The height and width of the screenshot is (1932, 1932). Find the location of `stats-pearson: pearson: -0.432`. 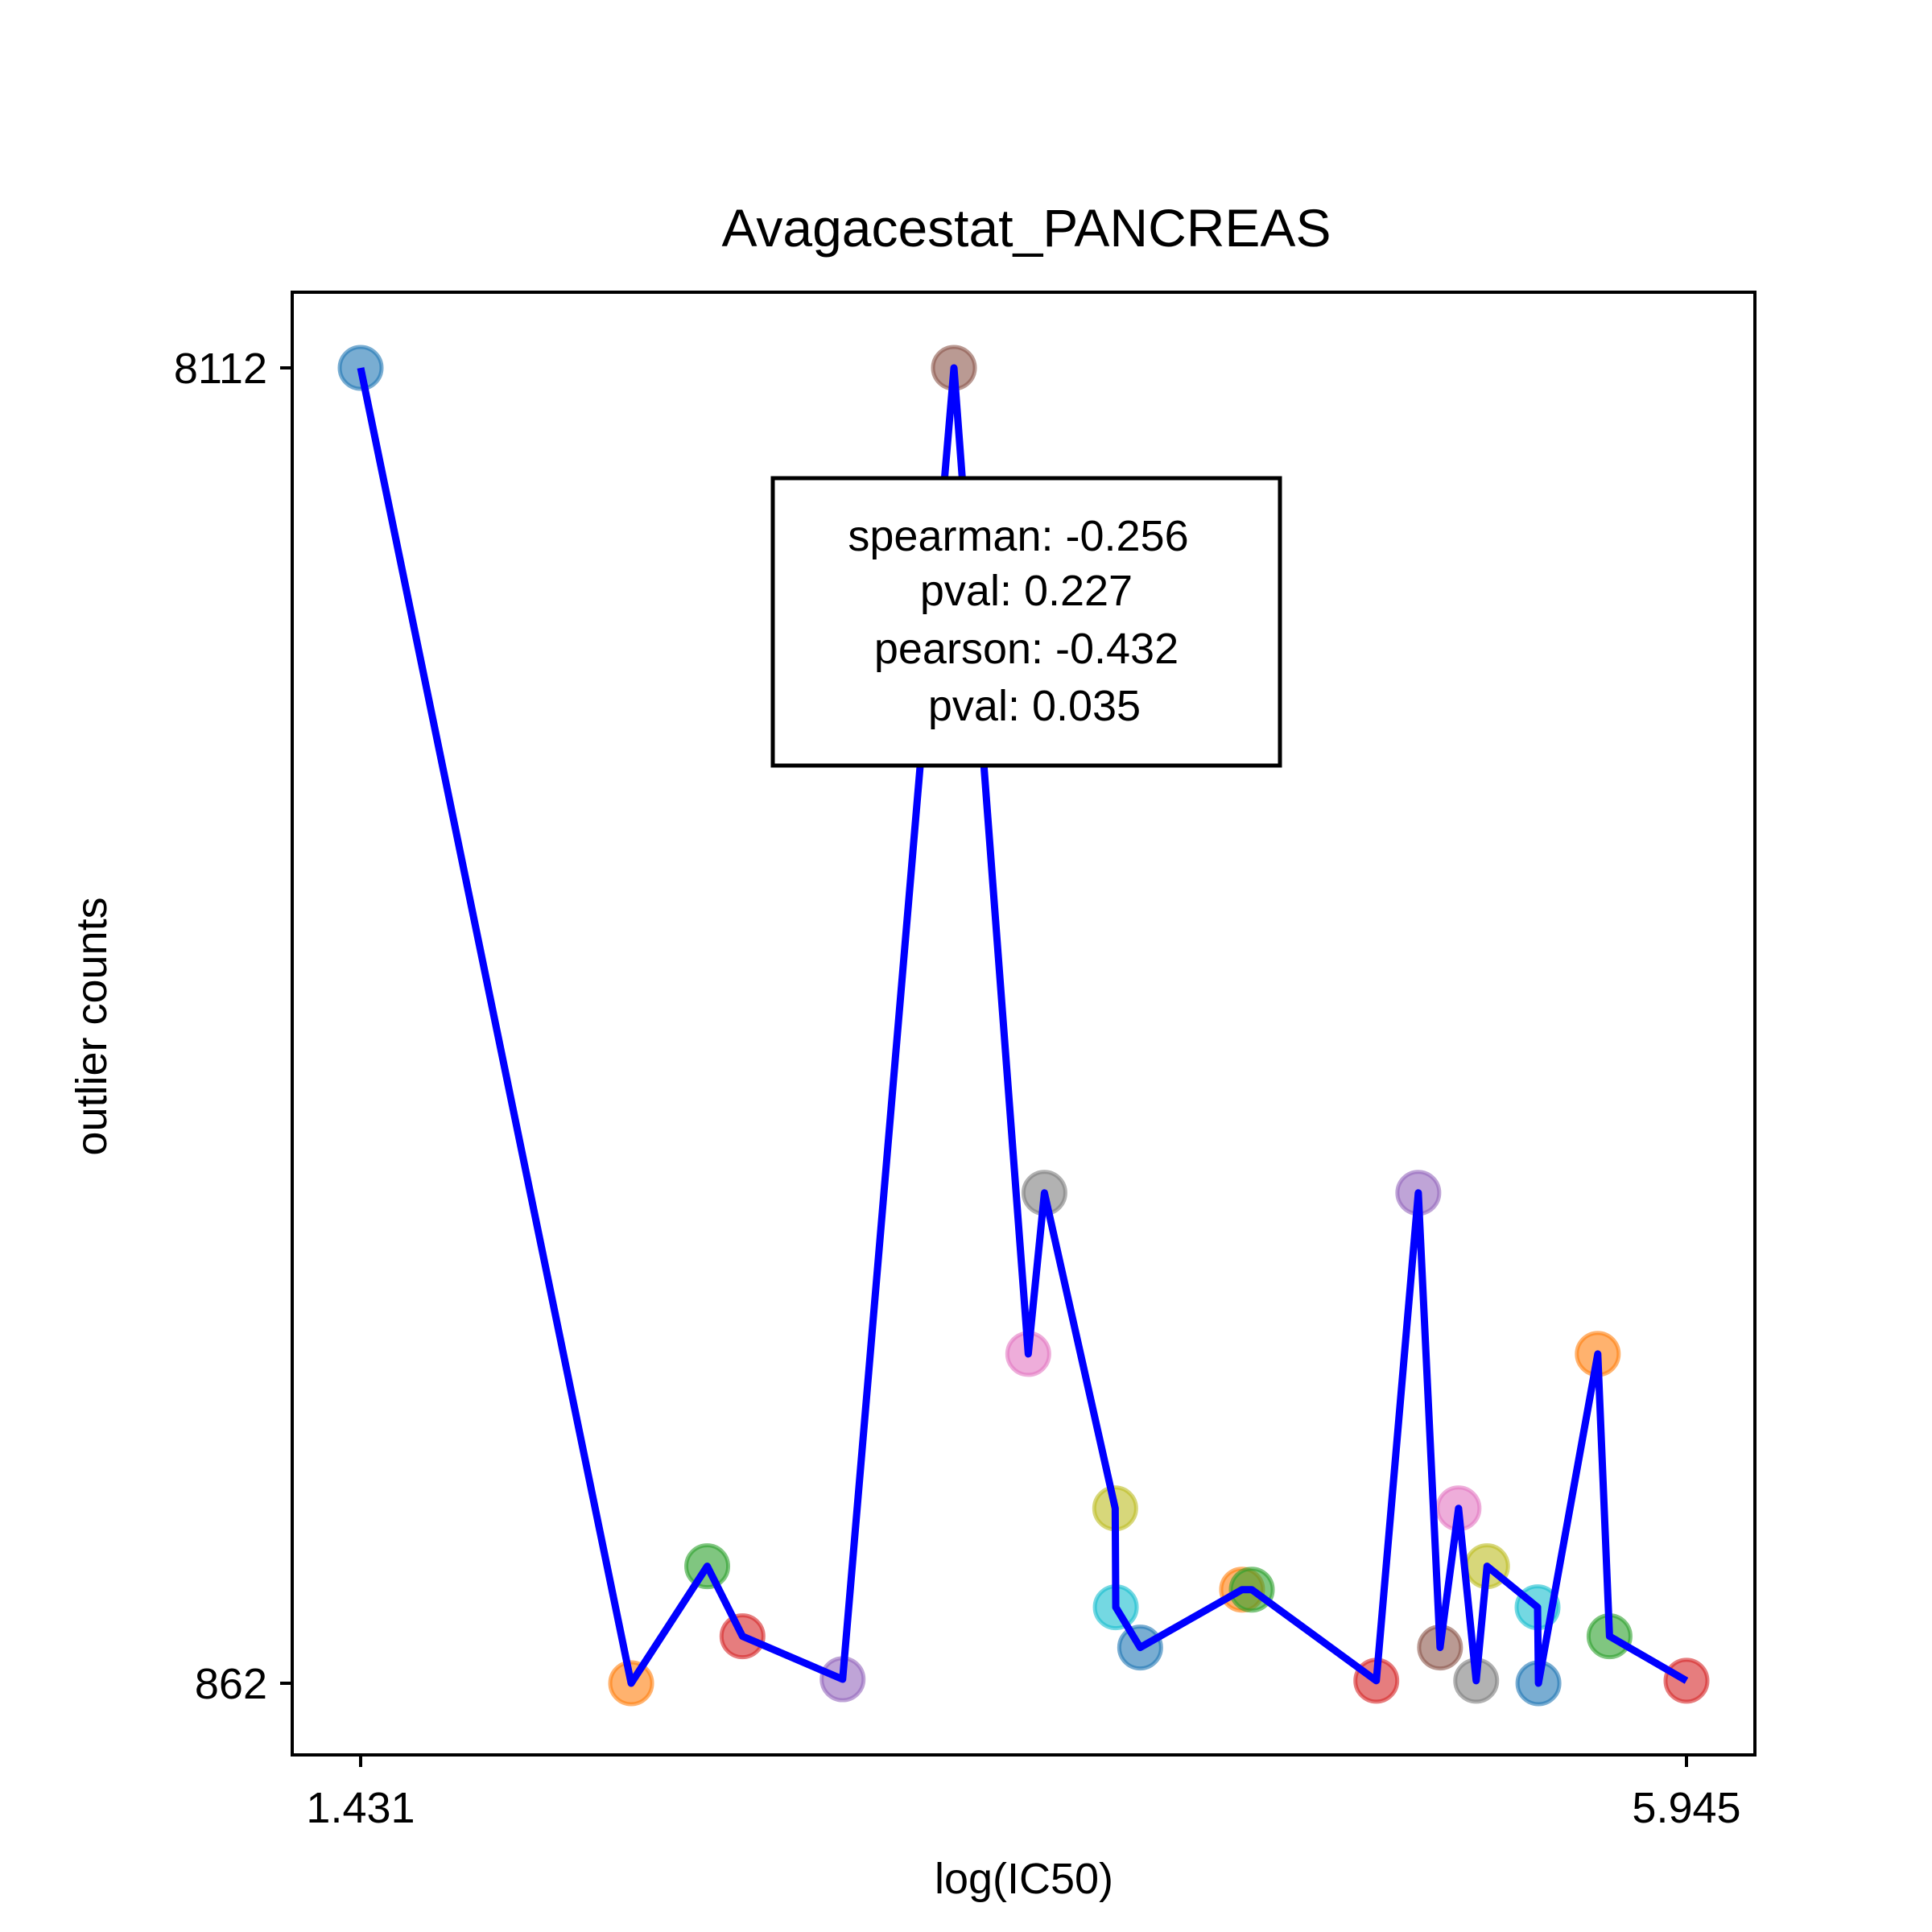

stats-pearson: pearson: -0.432 is located at coordinates (1026, 649).